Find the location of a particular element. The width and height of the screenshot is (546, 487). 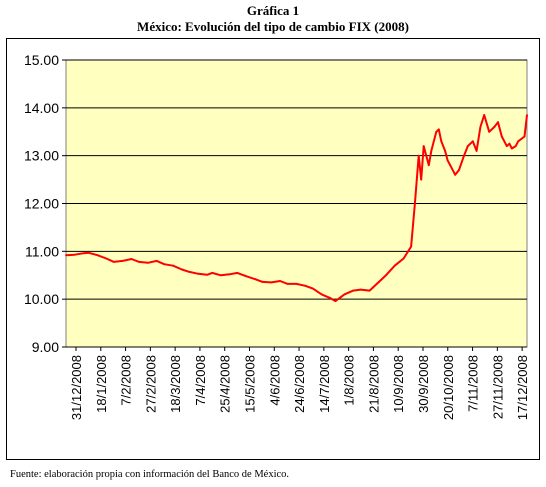

x-tick-label: 20/10/2008 is located at coordinates (448, 387).